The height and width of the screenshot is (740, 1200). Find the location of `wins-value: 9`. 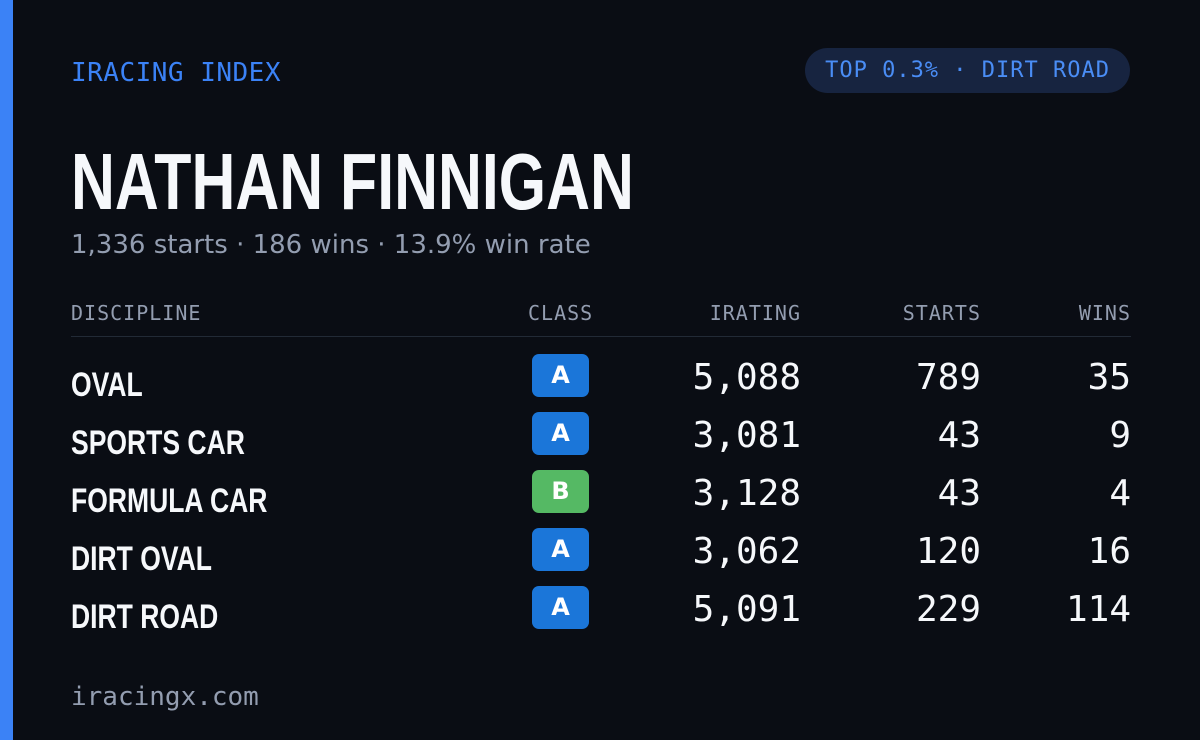

wins-value: 9 is located at coordinates (1120, 435).